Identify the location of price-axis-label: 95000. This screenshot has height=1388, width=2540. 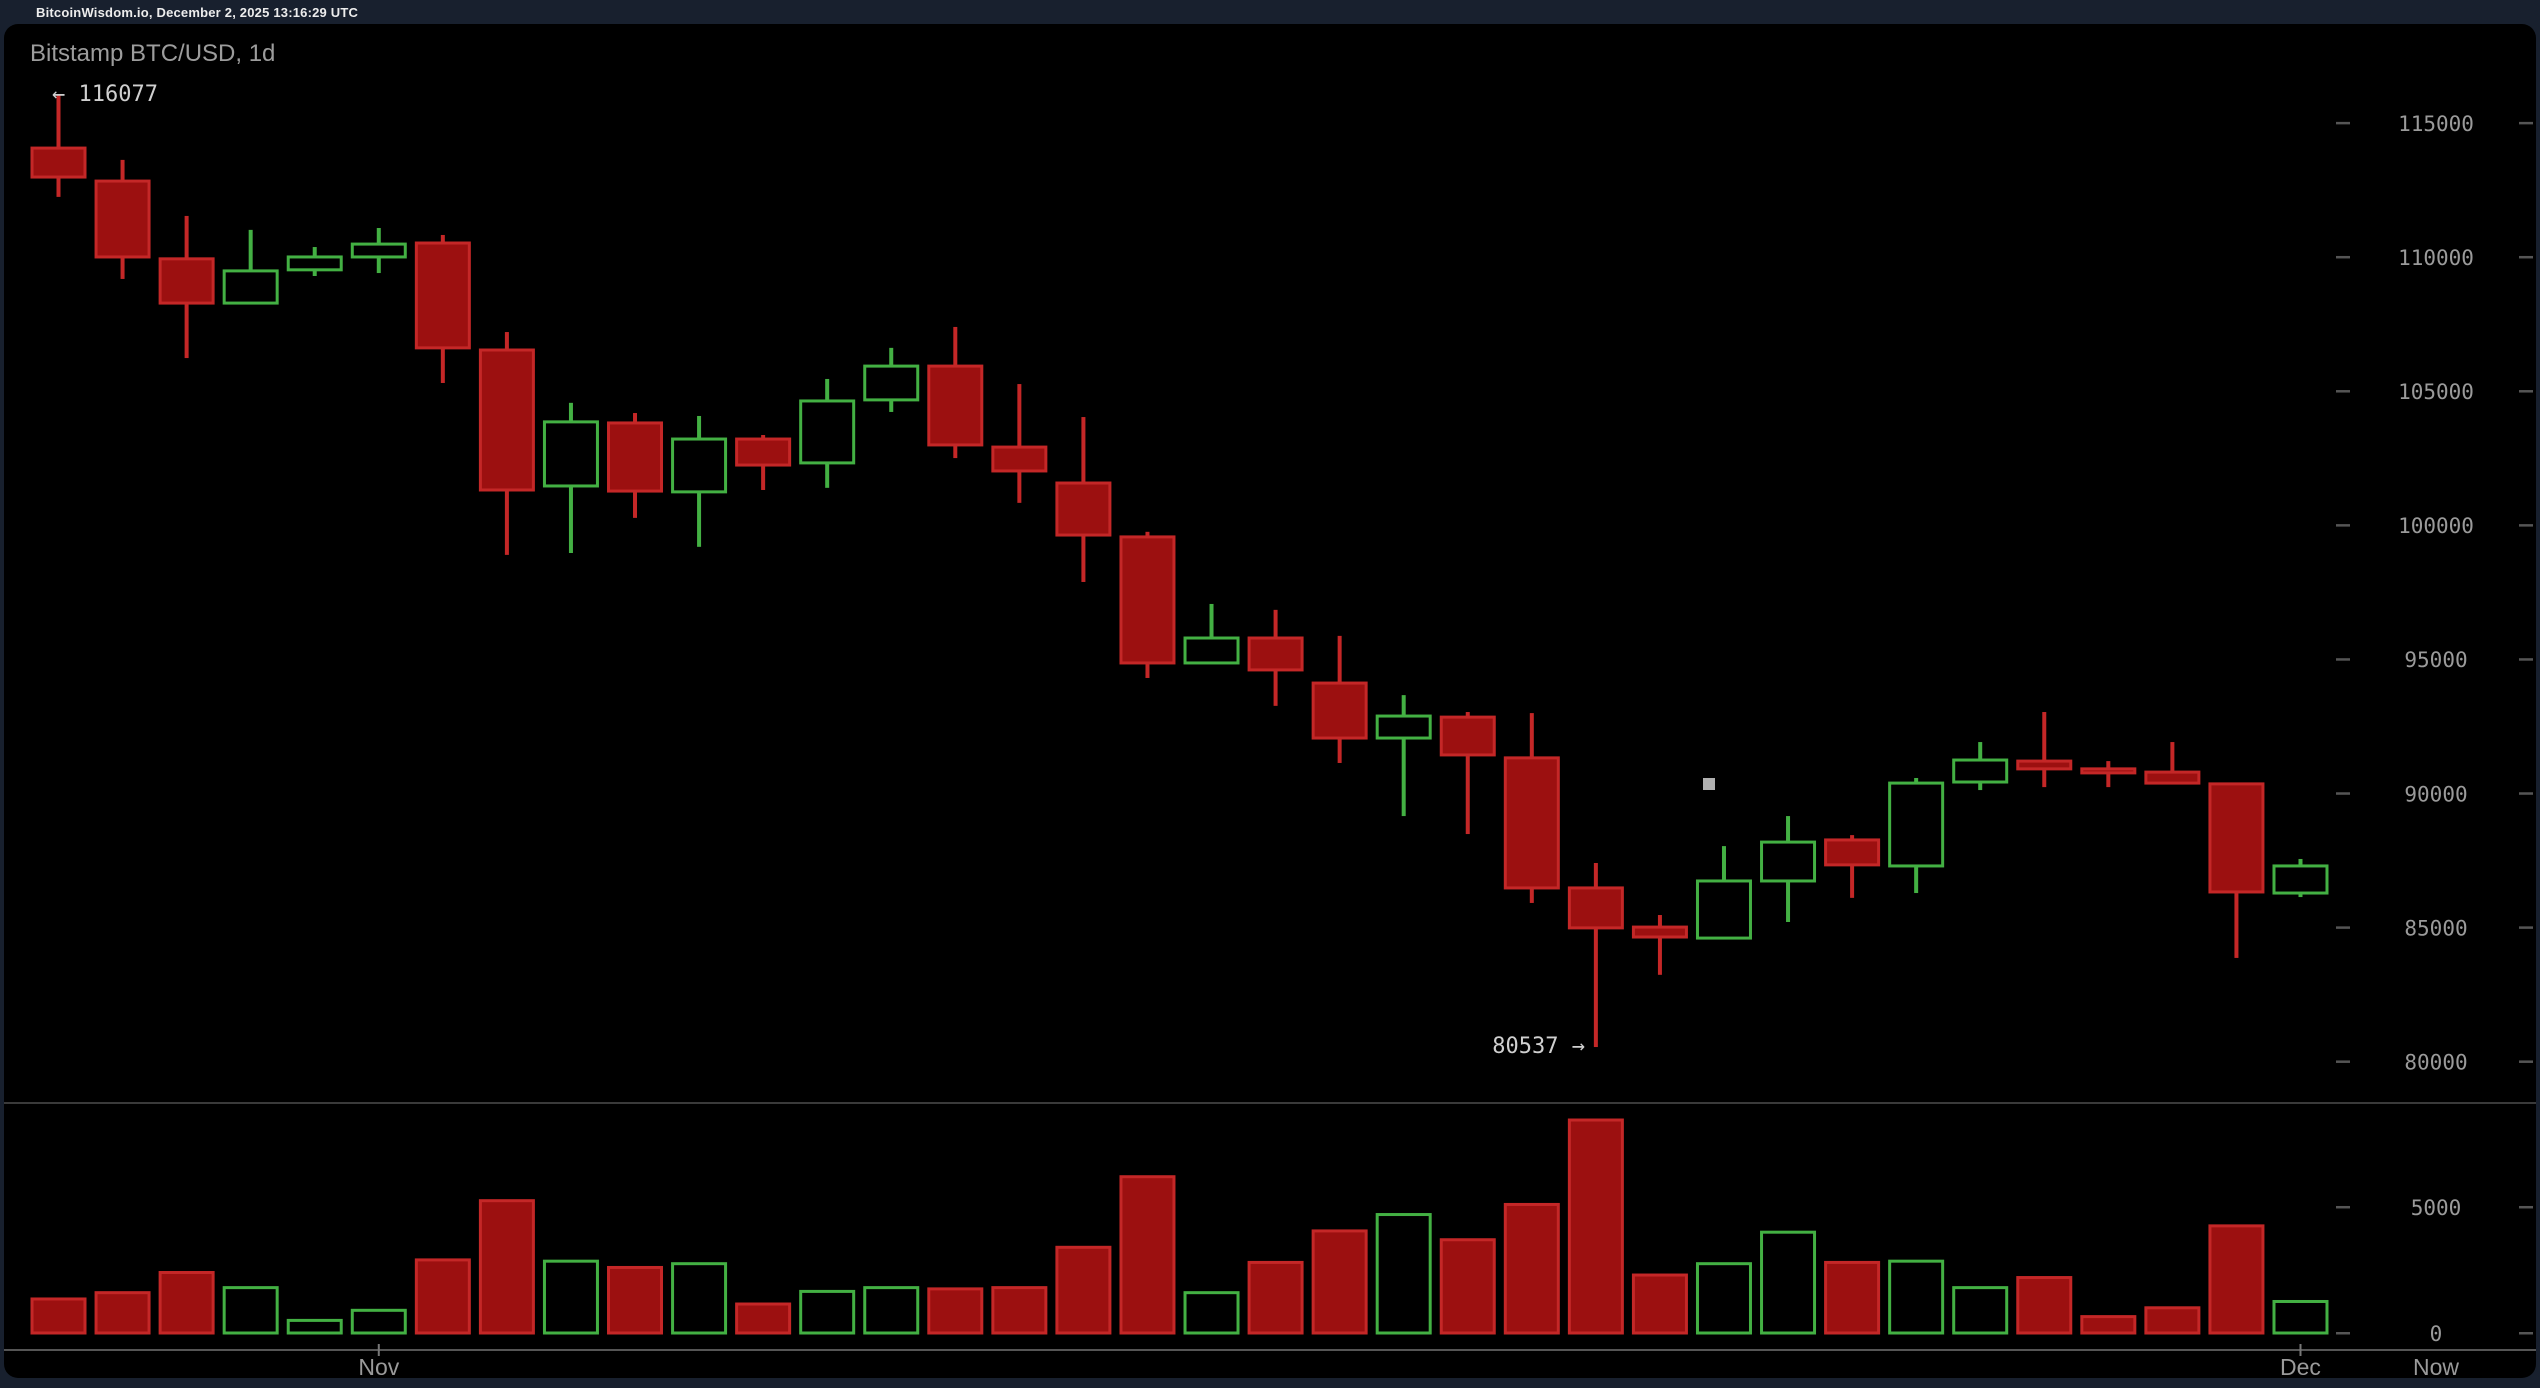
(2435, 660).